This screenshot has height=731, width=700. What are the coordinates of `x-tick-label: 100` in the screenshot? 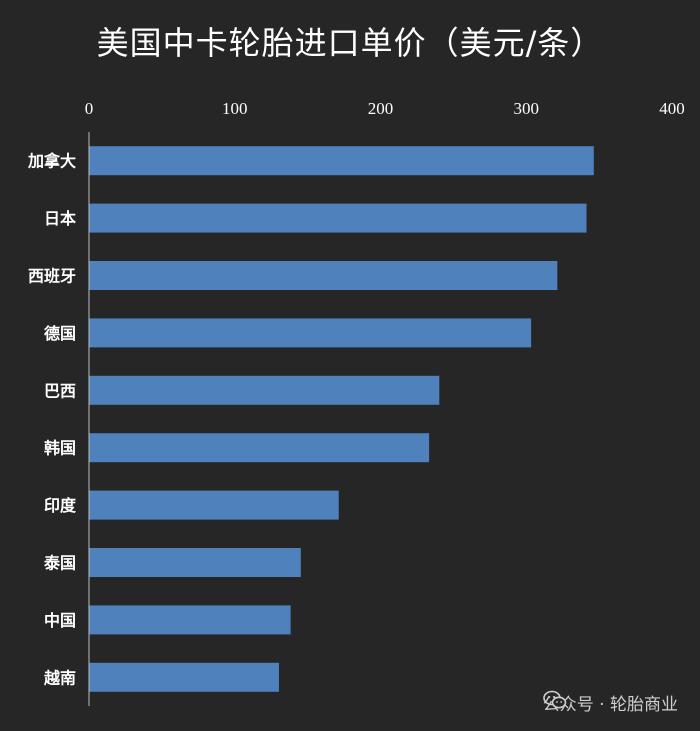 It's located at (235, 108).